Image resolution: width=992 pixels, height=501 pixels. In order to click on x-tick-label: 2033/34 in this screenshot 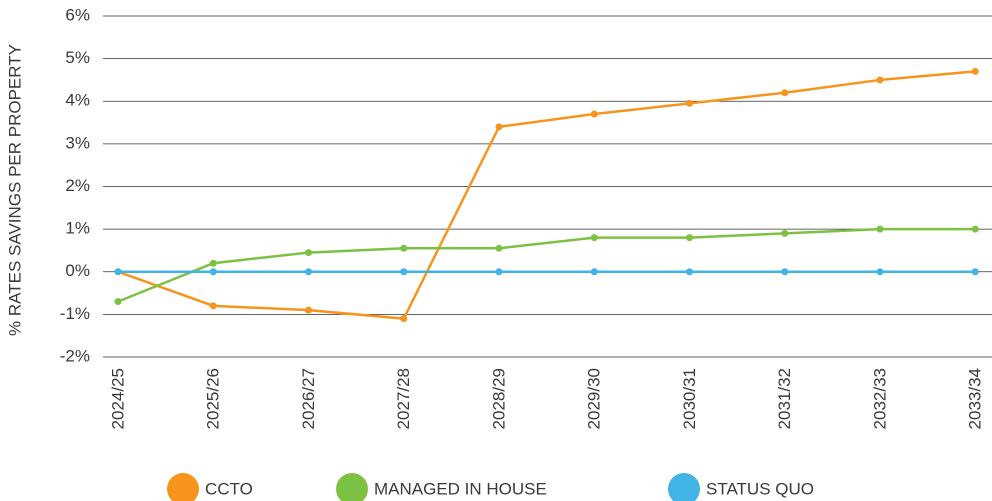, I will do `click(975, 398)`.